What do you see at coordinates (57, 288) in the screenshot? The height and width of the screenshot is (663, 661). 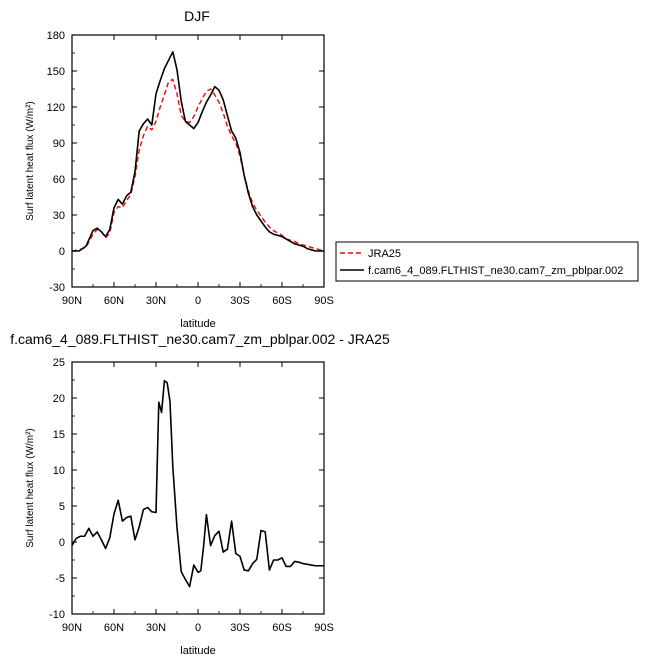 I see `y-tick-label: -30` at bounding box center [57, 288].